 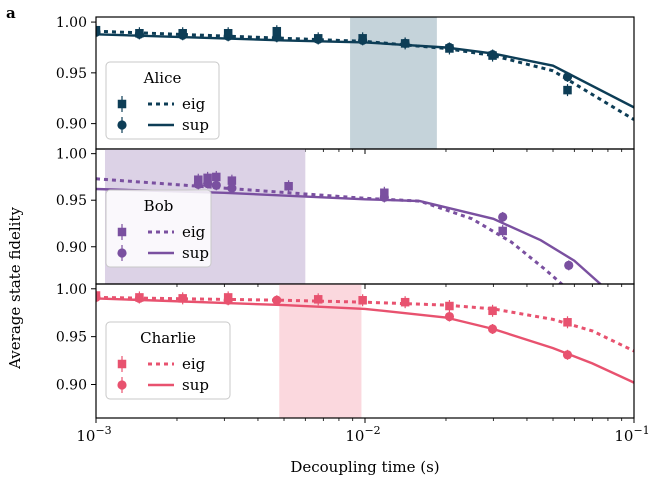 What do you see at coordinates (93, 434) in the screenshot?
I see `x-tick-label: 10⁻³` at bounding box center [93, 434].